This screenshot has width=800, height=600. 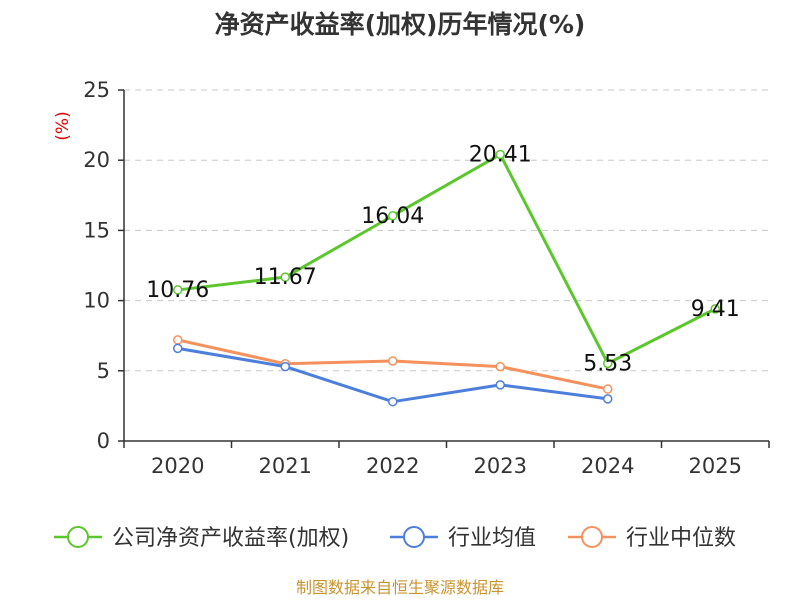 I want to click on y-tick-label: 15, so click(x=96, y=230).